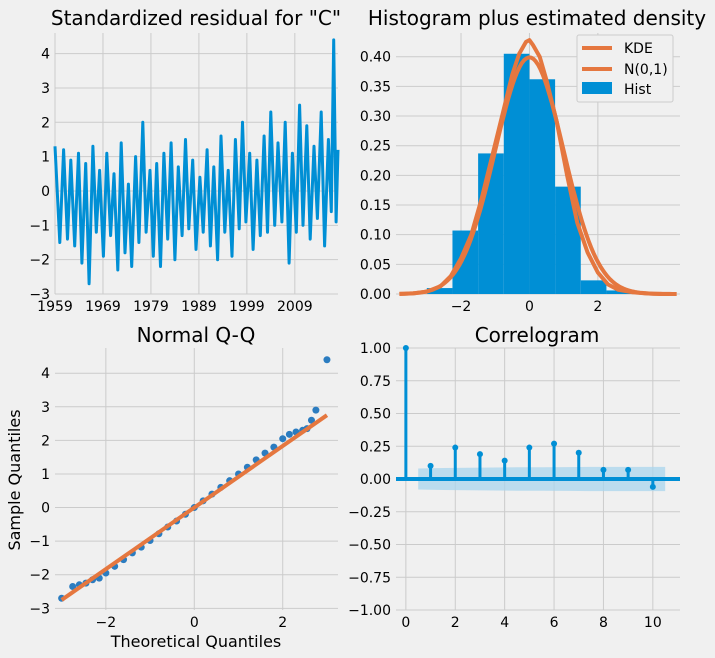 The image size is (715, 658). Describe the element at coordinates (151, 307) in the screenshot. I see `resid-xtick-label: 1979` at that location.